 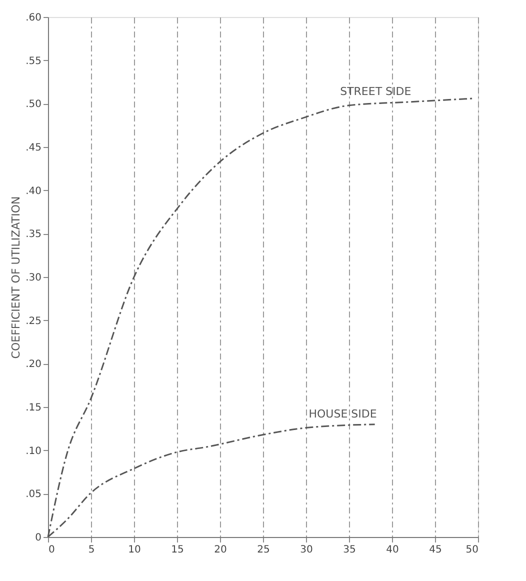 I want to click on y-tick-label: .35, so click(x=34, y=234).